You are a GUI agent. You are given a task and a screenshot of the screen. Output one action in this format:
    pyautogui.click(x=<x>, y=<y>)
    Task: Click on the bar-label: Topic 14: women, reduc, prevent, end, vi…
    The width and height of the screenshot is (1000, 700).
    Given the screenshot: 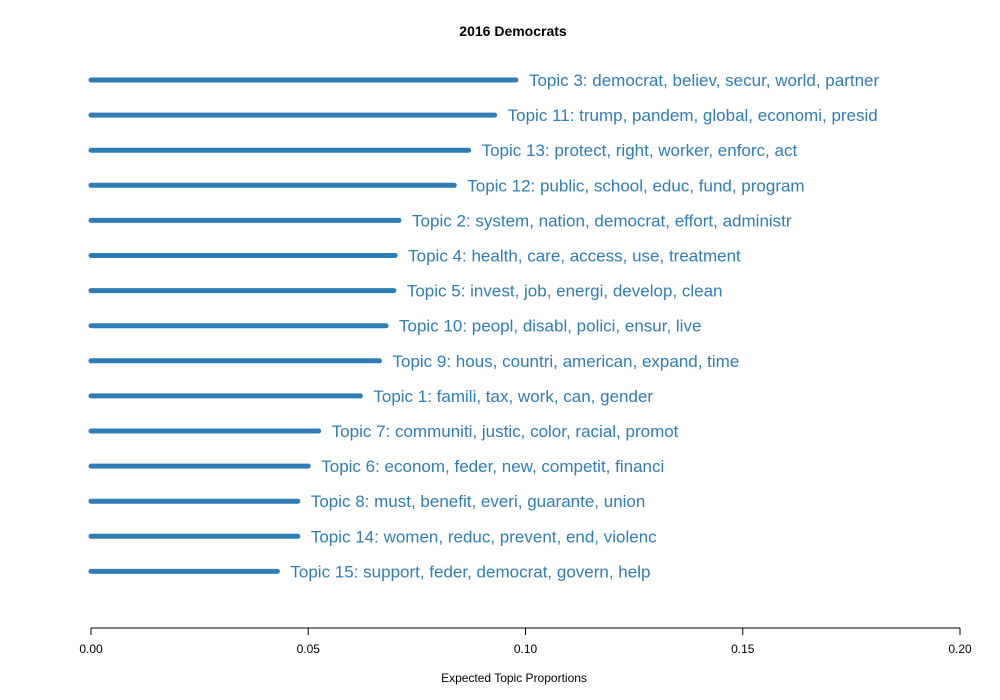 What is the action you would take?
    pyautogui.click(x=484, y=536)
    